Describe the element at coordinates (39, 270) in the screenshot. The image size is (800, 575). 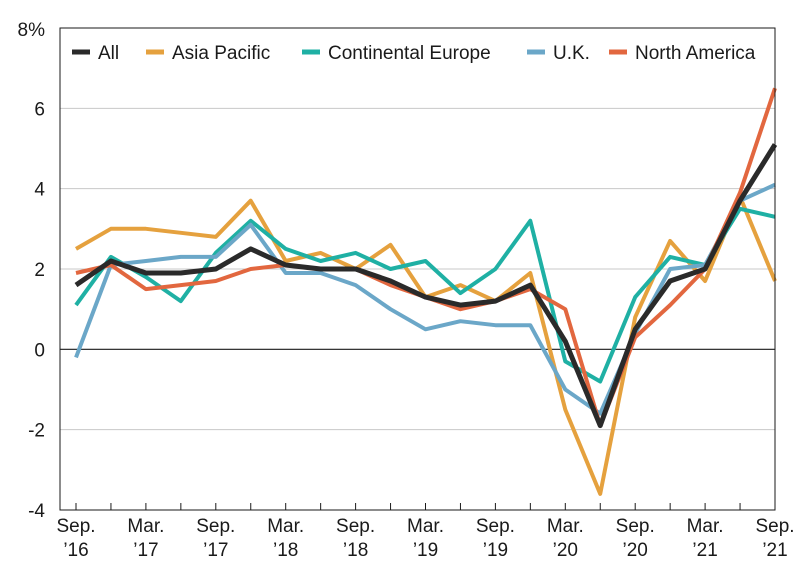
I see `y-tick-label: 2` at that location.